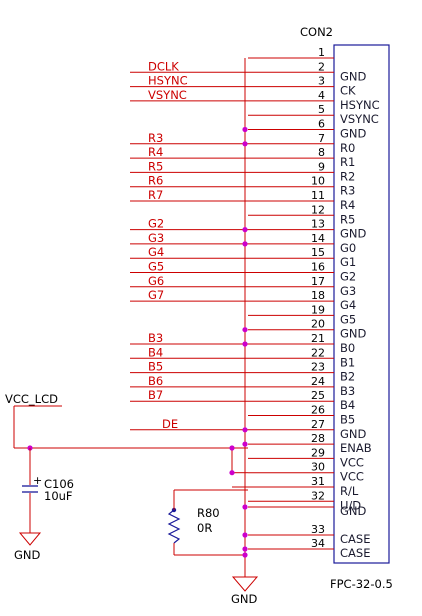 The height and width of the screenshot is (616, 422). What do you see at coordinates (321, 95) in the screenshot?
I see `pin-number: 4` at bounding box center [321, 95].